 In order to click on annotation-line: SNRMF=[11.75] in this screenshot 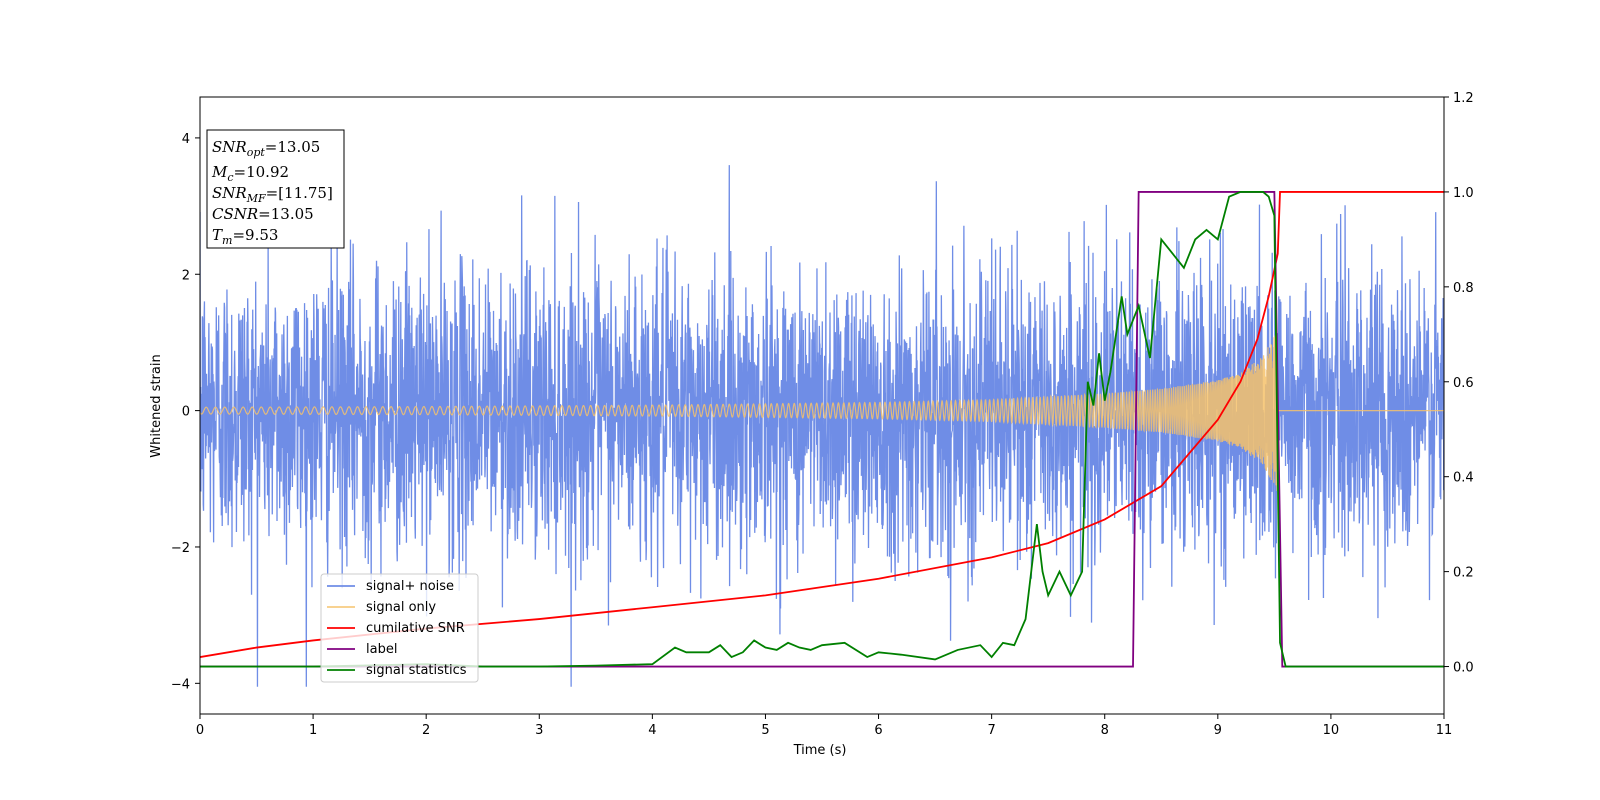, I will do `click(272, 194)`.